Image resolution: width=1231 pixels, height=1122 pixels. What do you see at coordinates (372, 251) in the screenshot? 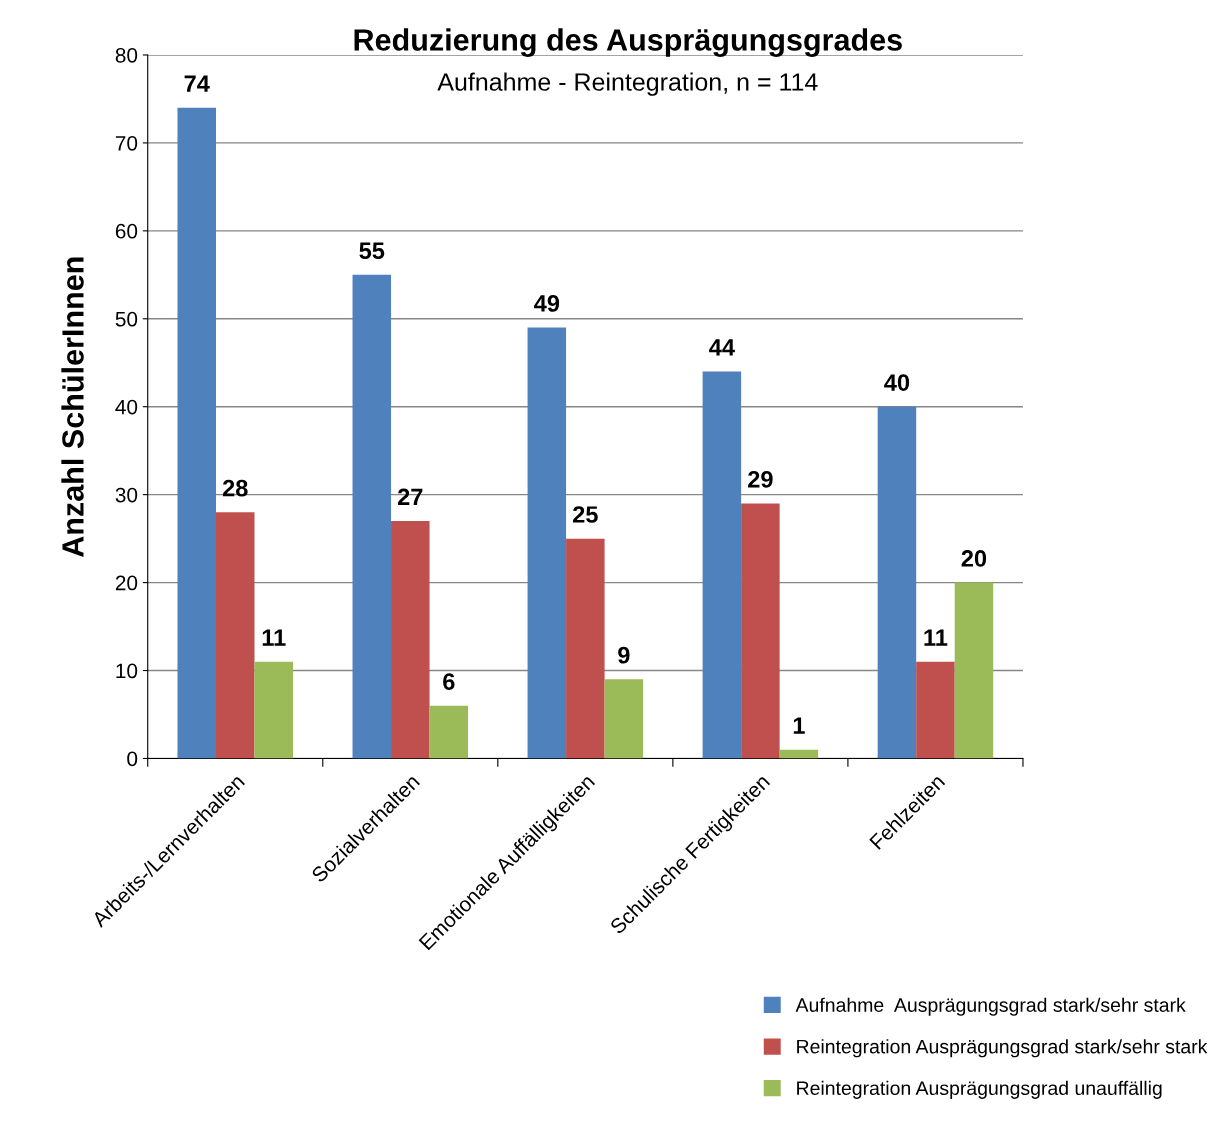
I see `data-label: 55` at bounding box center [372, 251].